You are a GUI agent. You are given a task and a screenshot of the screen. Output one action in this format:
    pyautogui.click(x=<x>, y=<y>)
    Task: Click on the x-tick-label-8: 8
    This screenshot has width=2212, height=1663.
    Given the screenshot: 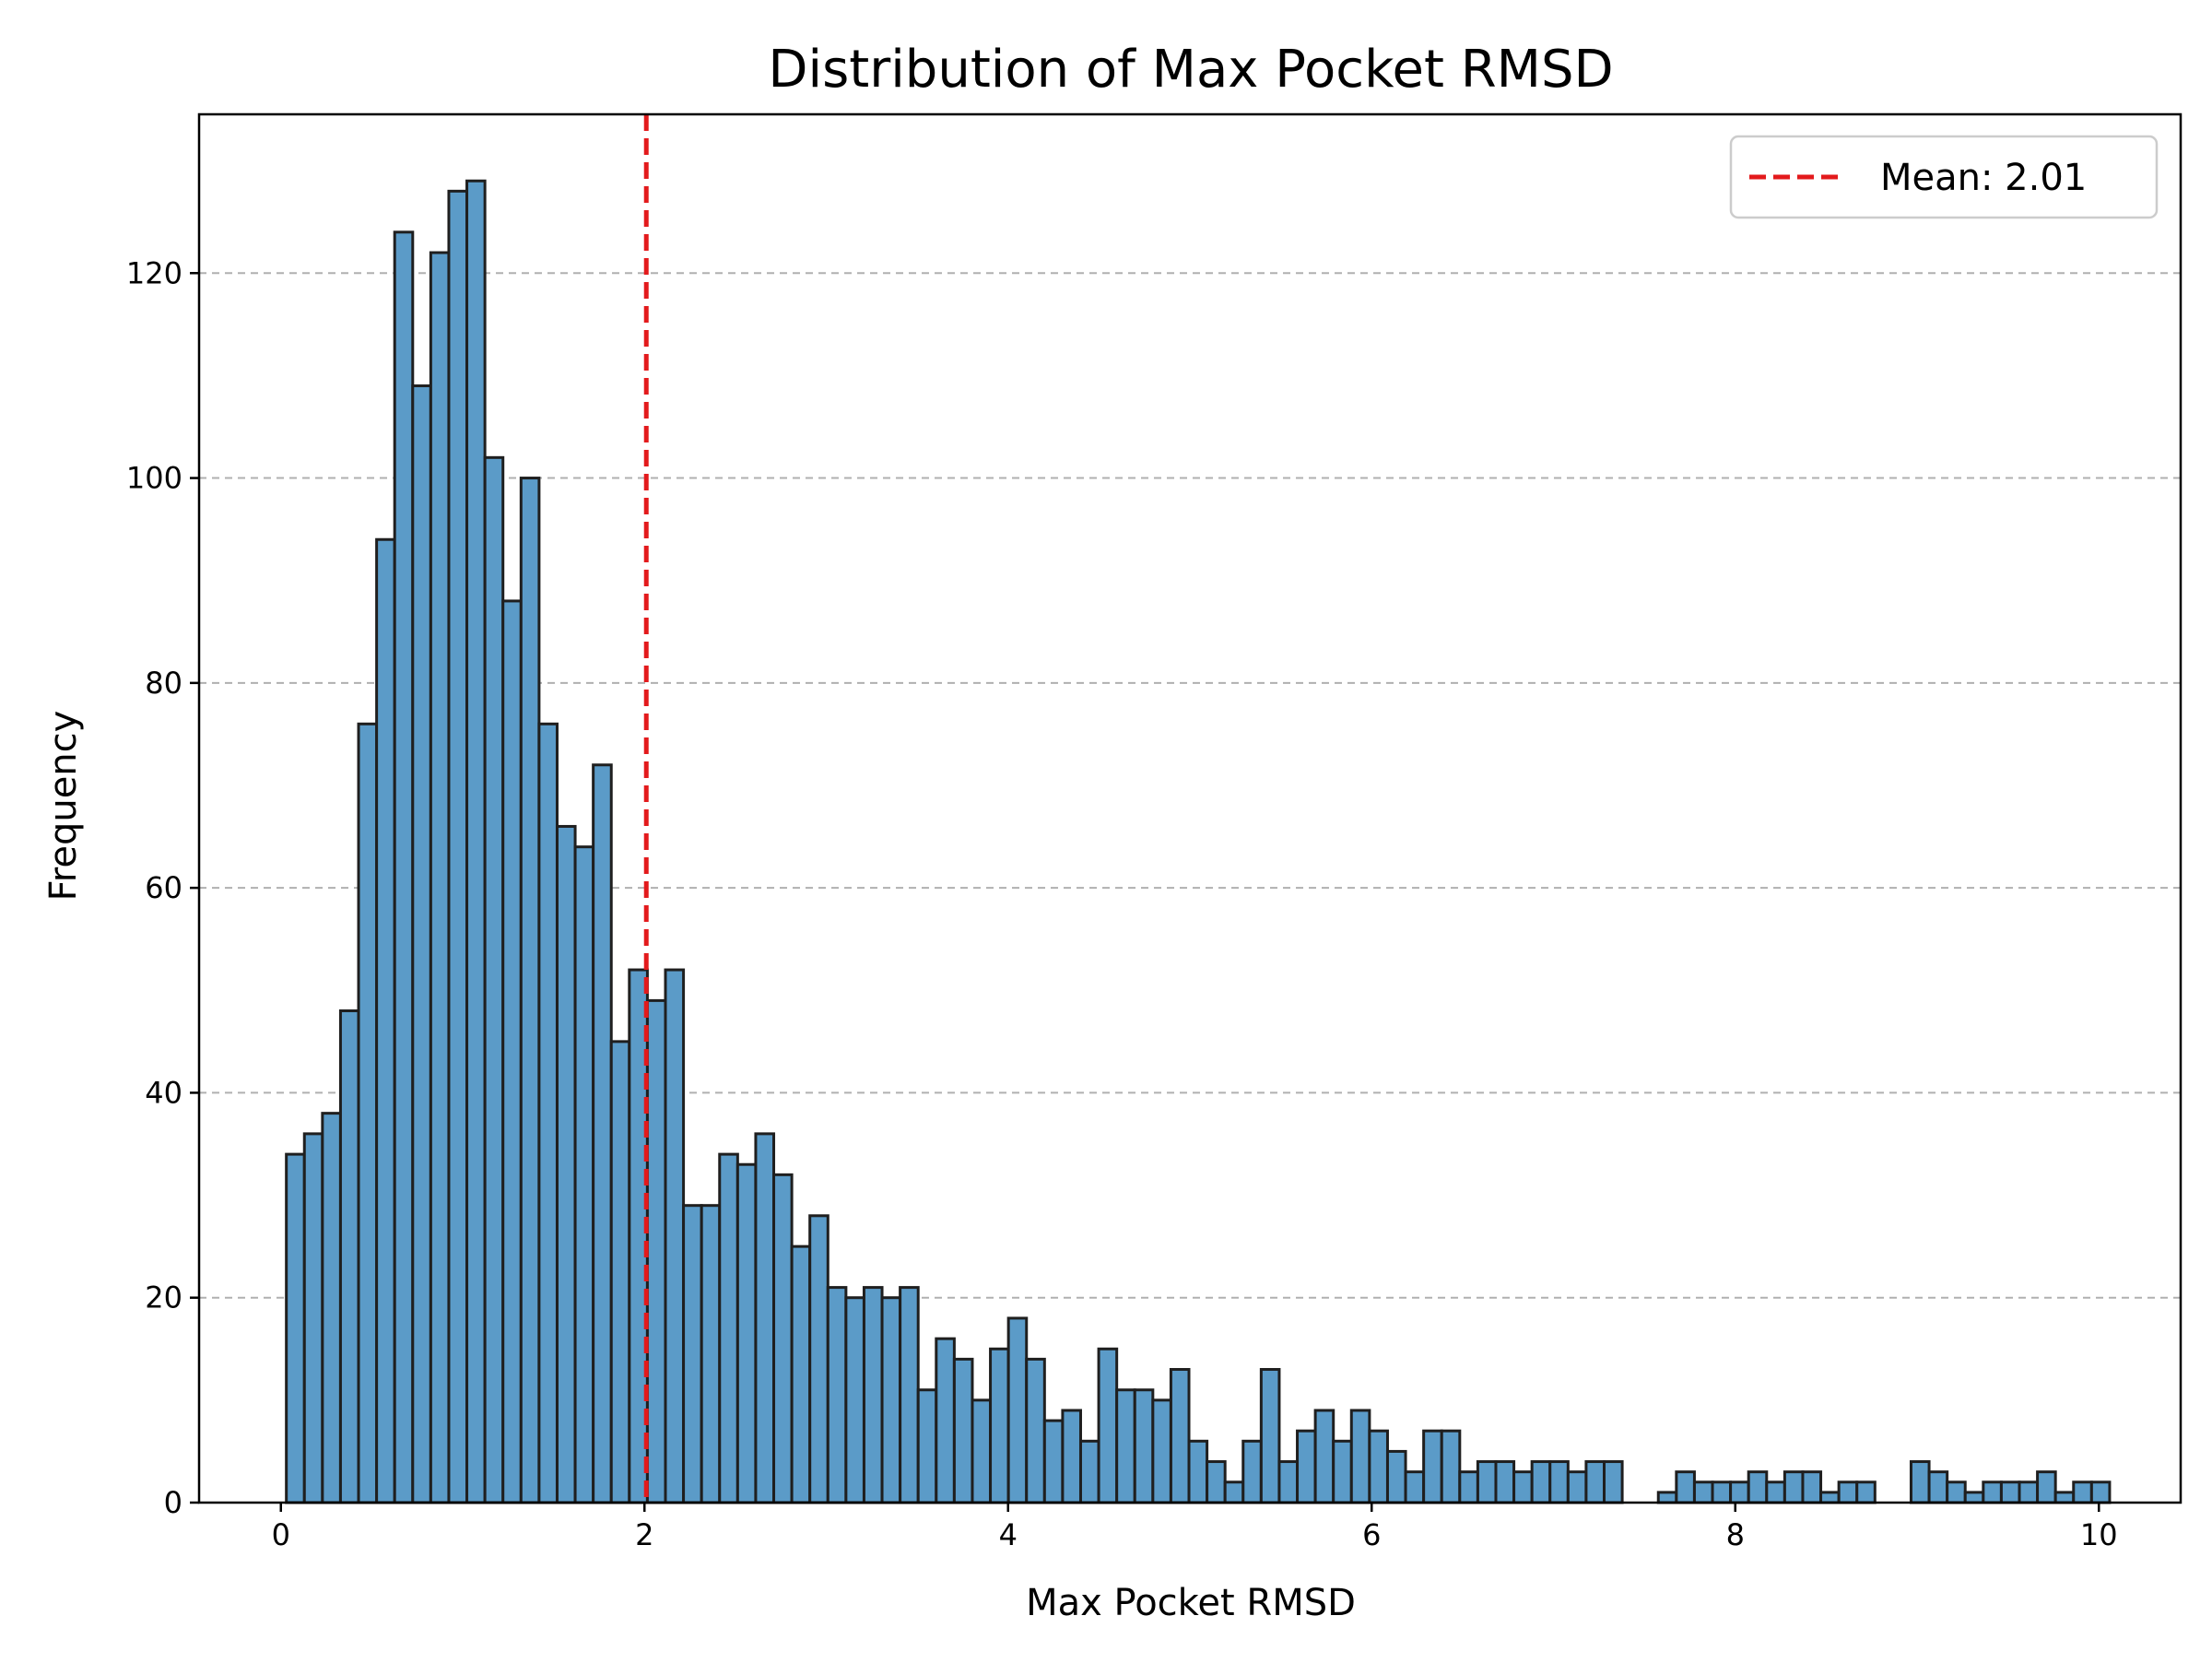 What is the action you would take?
    pyautogui.click(x=1735, y=1534)
    